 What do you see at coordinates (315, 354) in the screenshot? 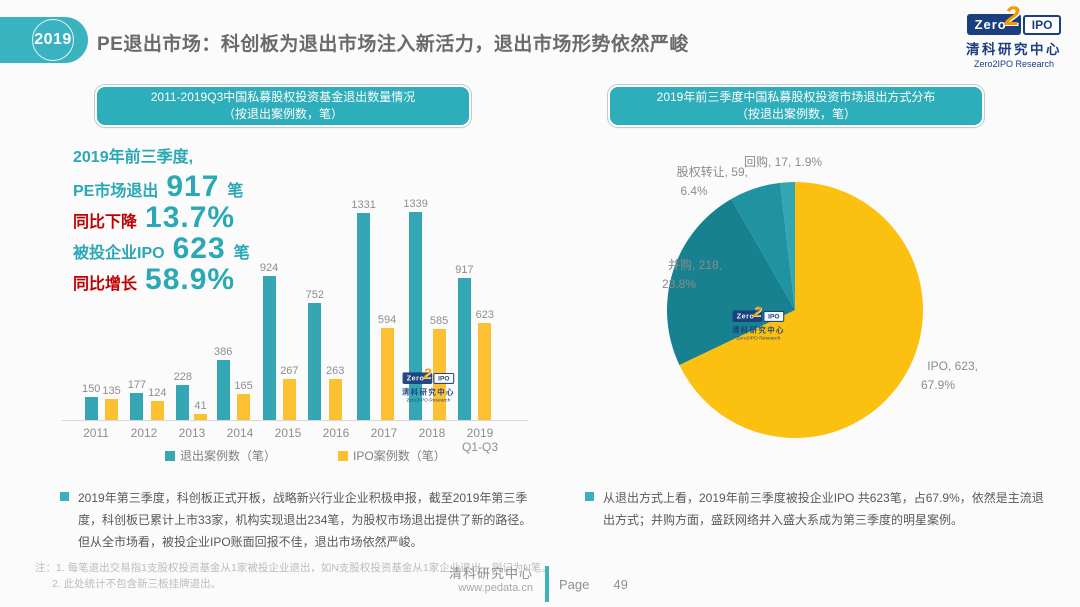
I see `bar-column: 752` at bounding box center [315, 354].